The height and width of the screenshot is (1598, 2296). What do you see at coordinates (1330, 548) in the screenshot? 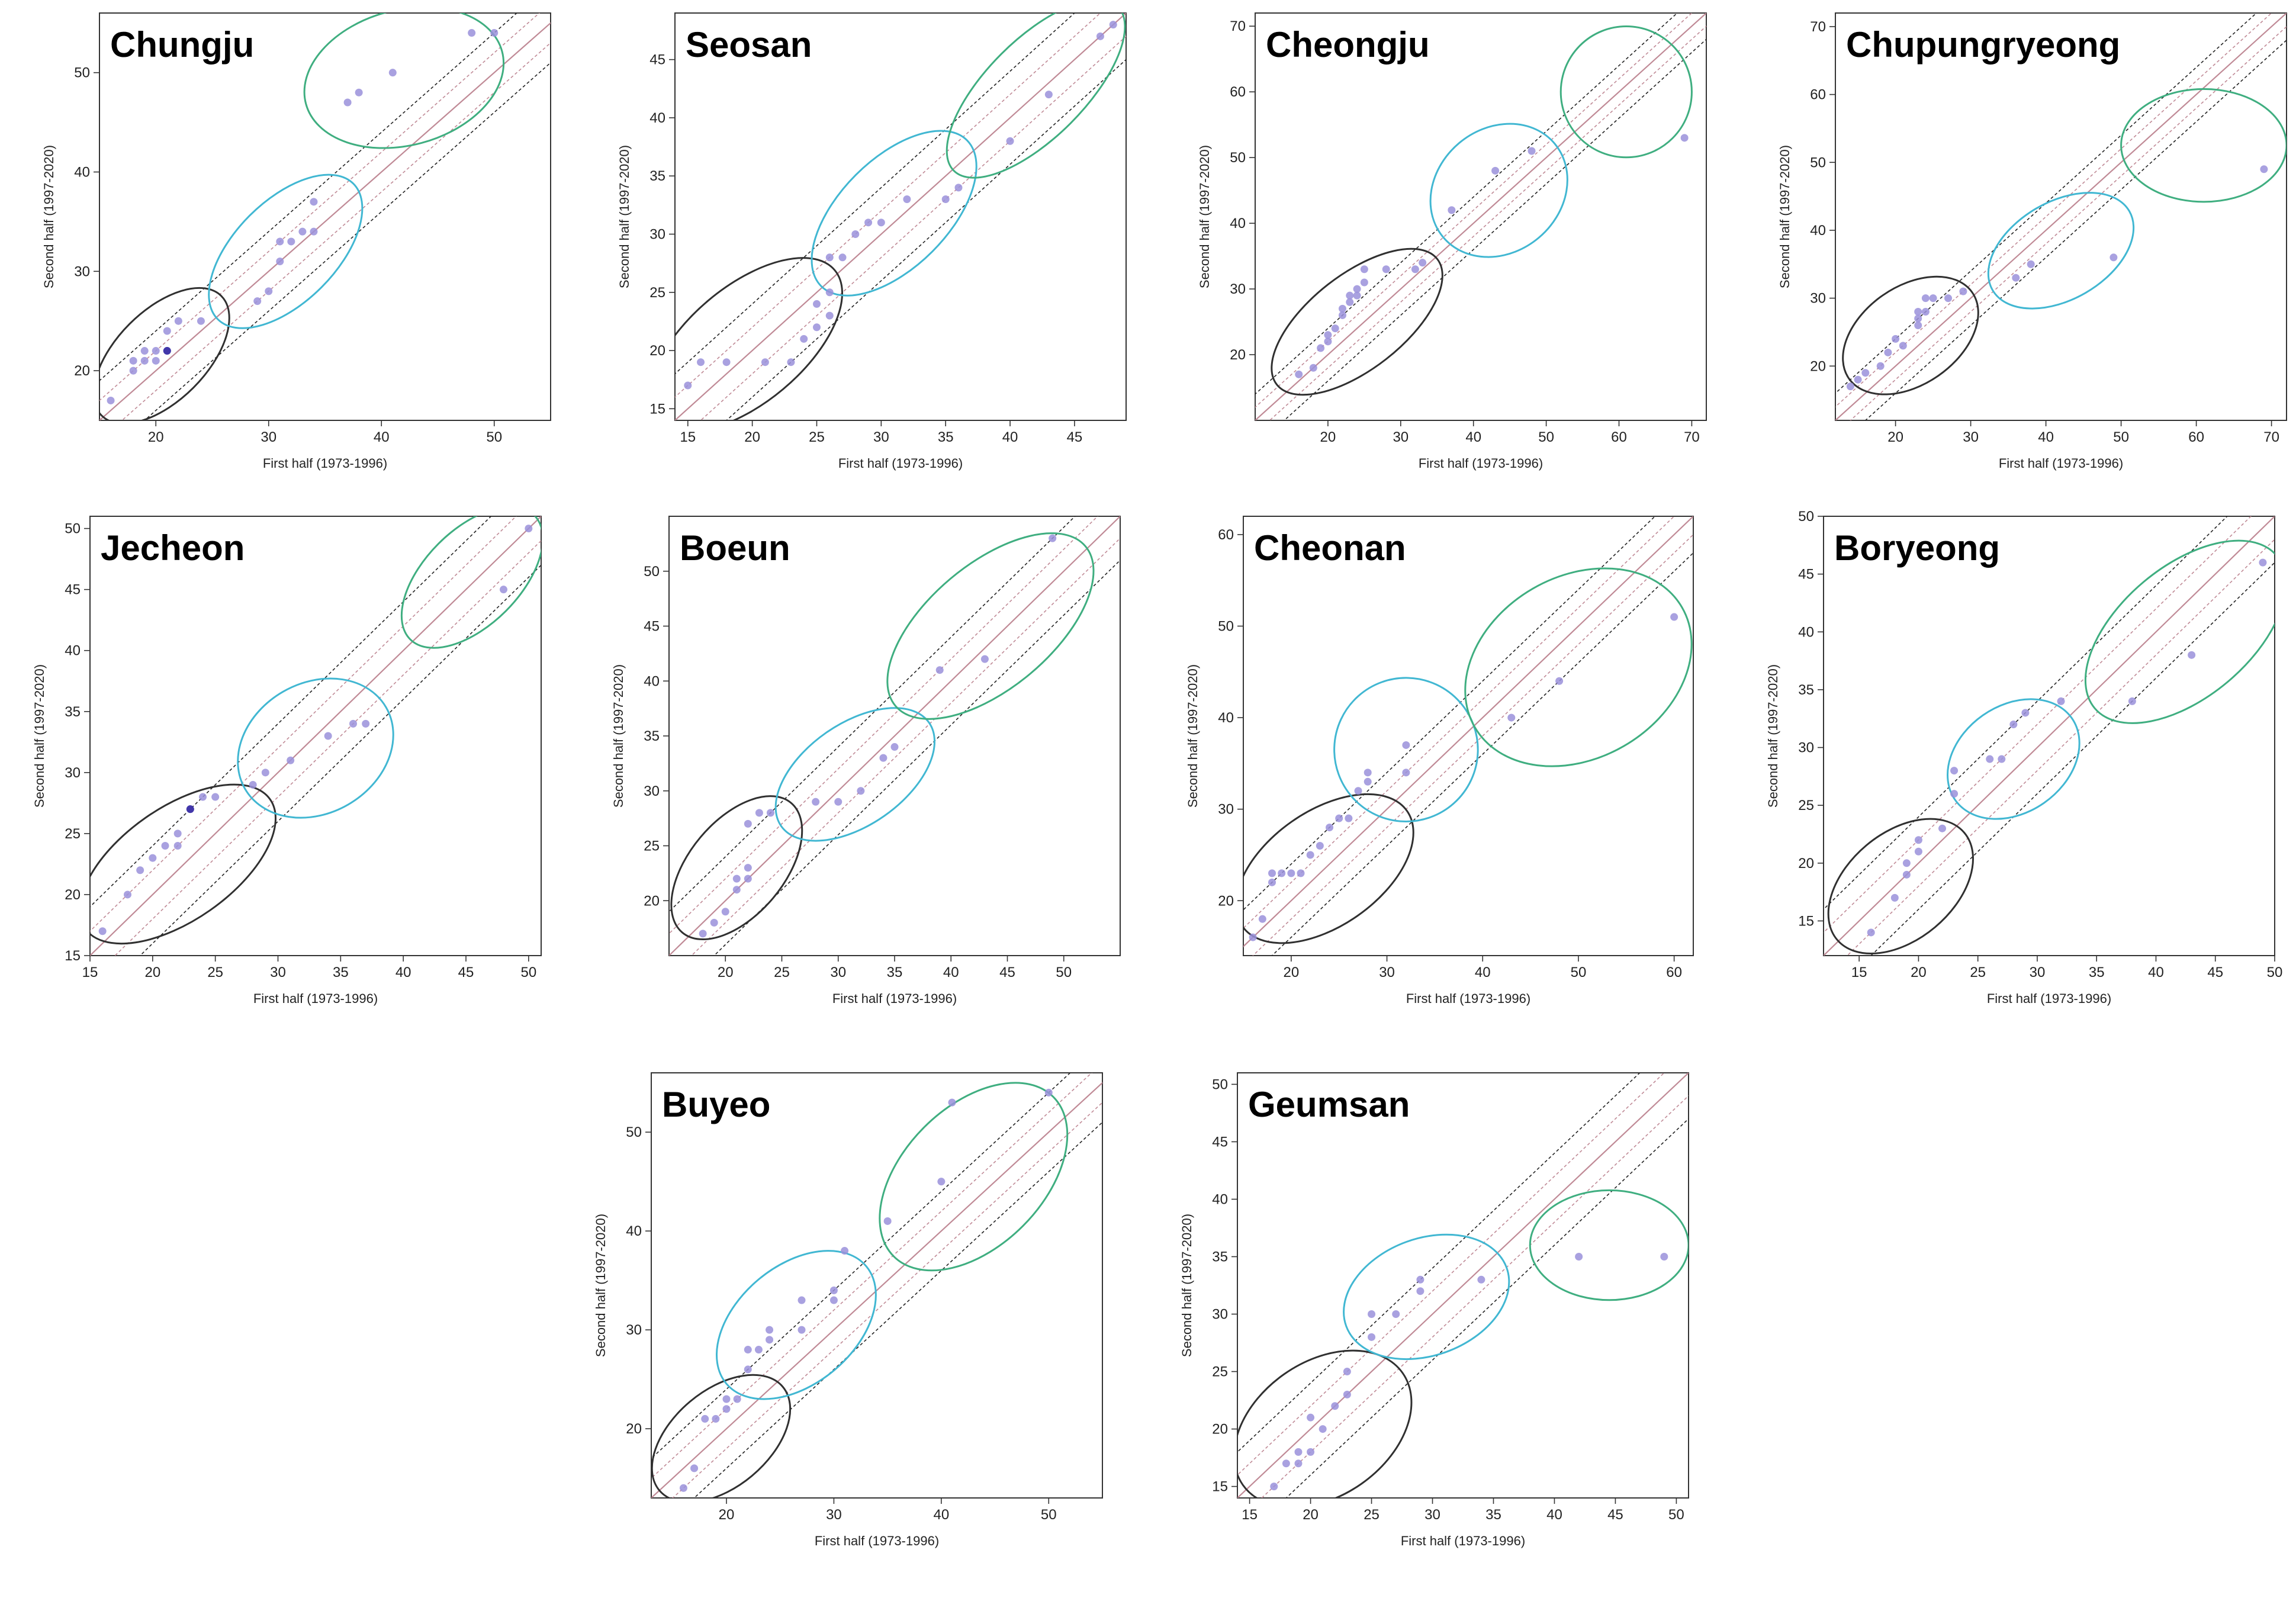
I see `station-title: Cheonan` at bounding box center [1330, 548].